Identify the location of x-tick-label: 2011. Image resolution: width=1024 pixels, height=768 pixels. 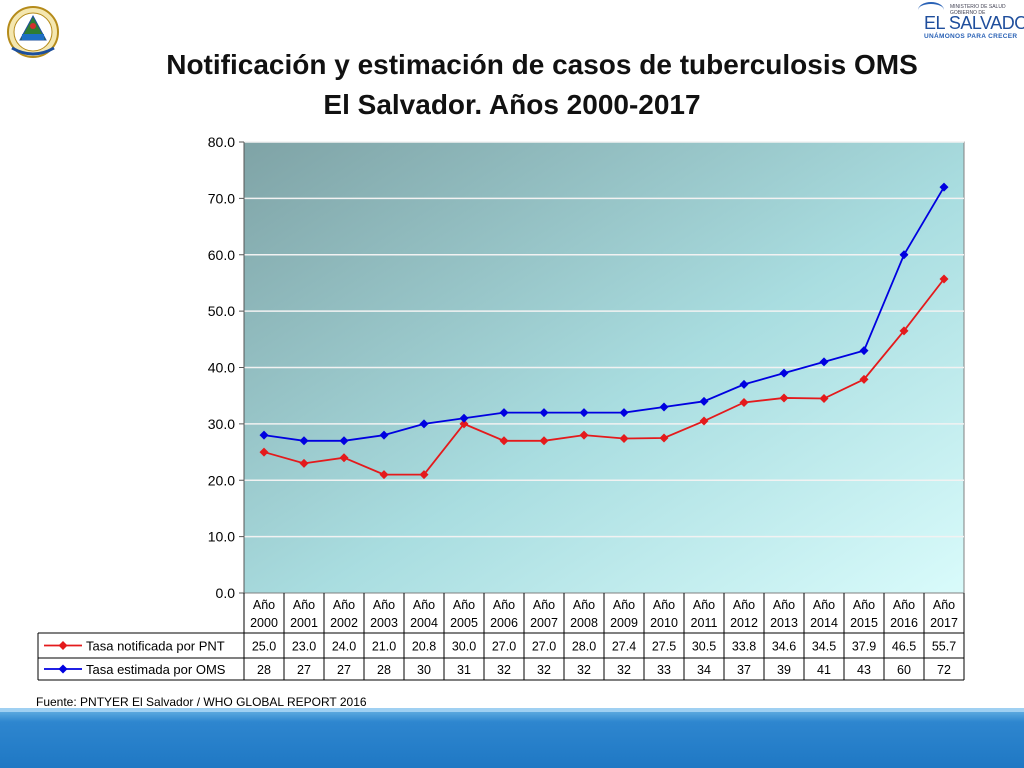
(704, 623).